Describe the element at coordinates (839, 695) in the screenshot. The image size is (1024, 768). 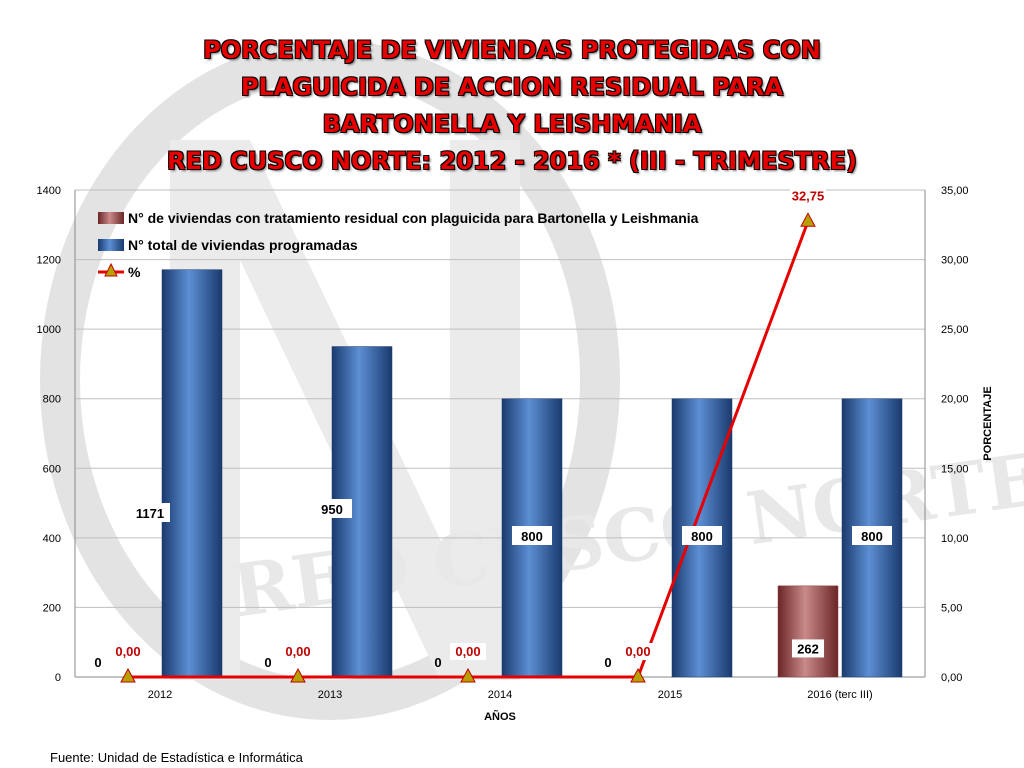
I see `x-tick-label: 2016 (terc III)` at that location.